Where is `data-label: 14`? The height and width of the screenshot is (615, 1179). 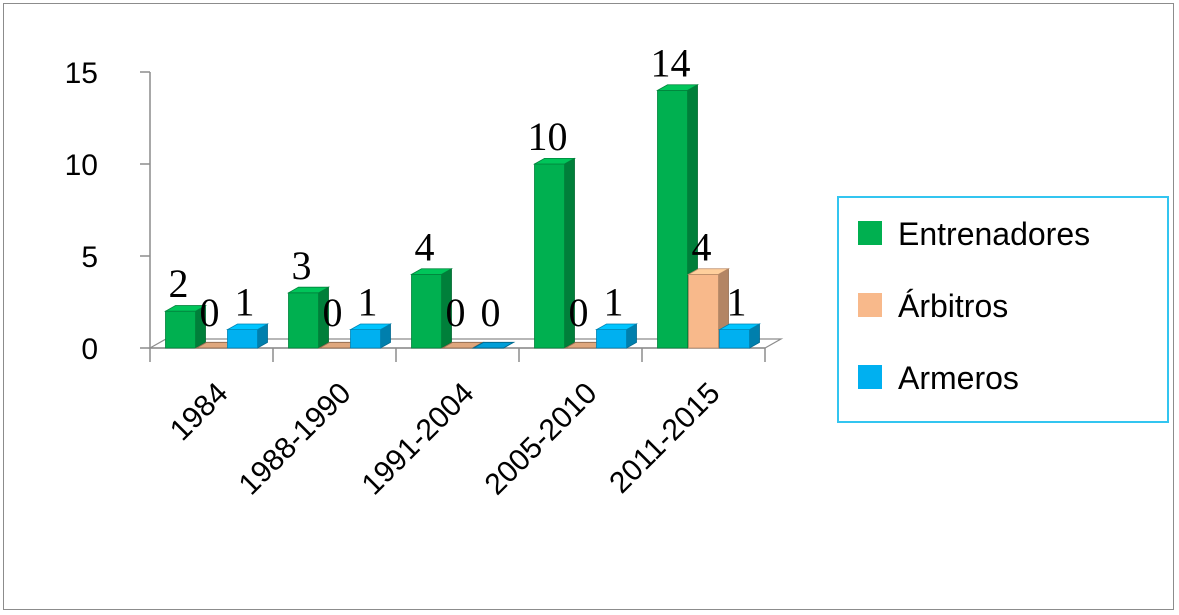
data-label: 14 is located at coordinates (671, 62).